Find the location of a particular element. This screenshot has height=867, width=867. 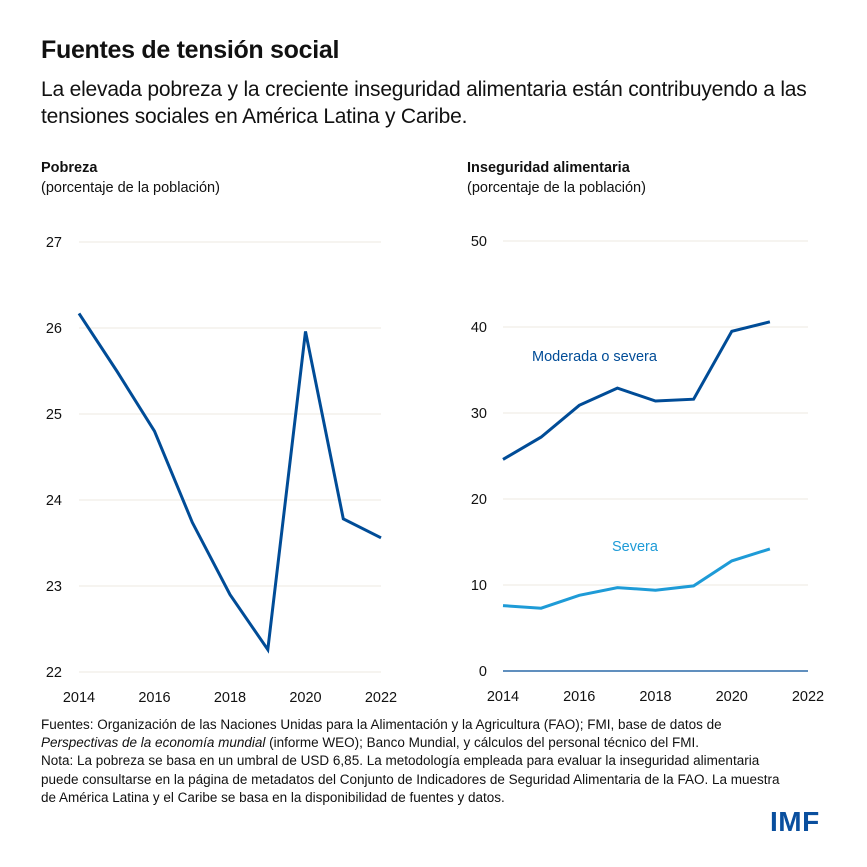

y-tick-label: 25 is located at coordinates (54, 415).